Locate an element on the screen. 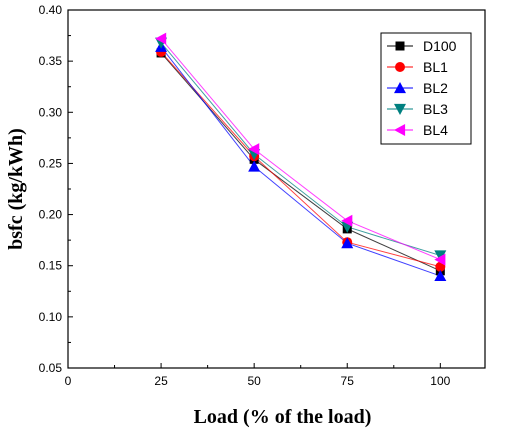 The height and width of the screenshot is (433, 505). legend-marker-d100 is located at coordinates (400, 46).